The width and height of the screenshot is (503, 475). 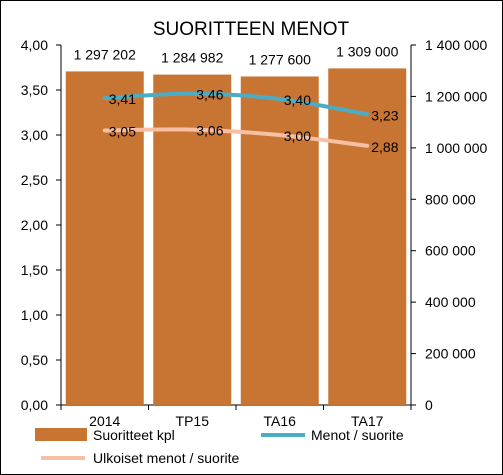 What do you see at coordinates (429, 405) in the screenshot?
I see `y-right-tick-label: 0` at bounding box center [429, 405].